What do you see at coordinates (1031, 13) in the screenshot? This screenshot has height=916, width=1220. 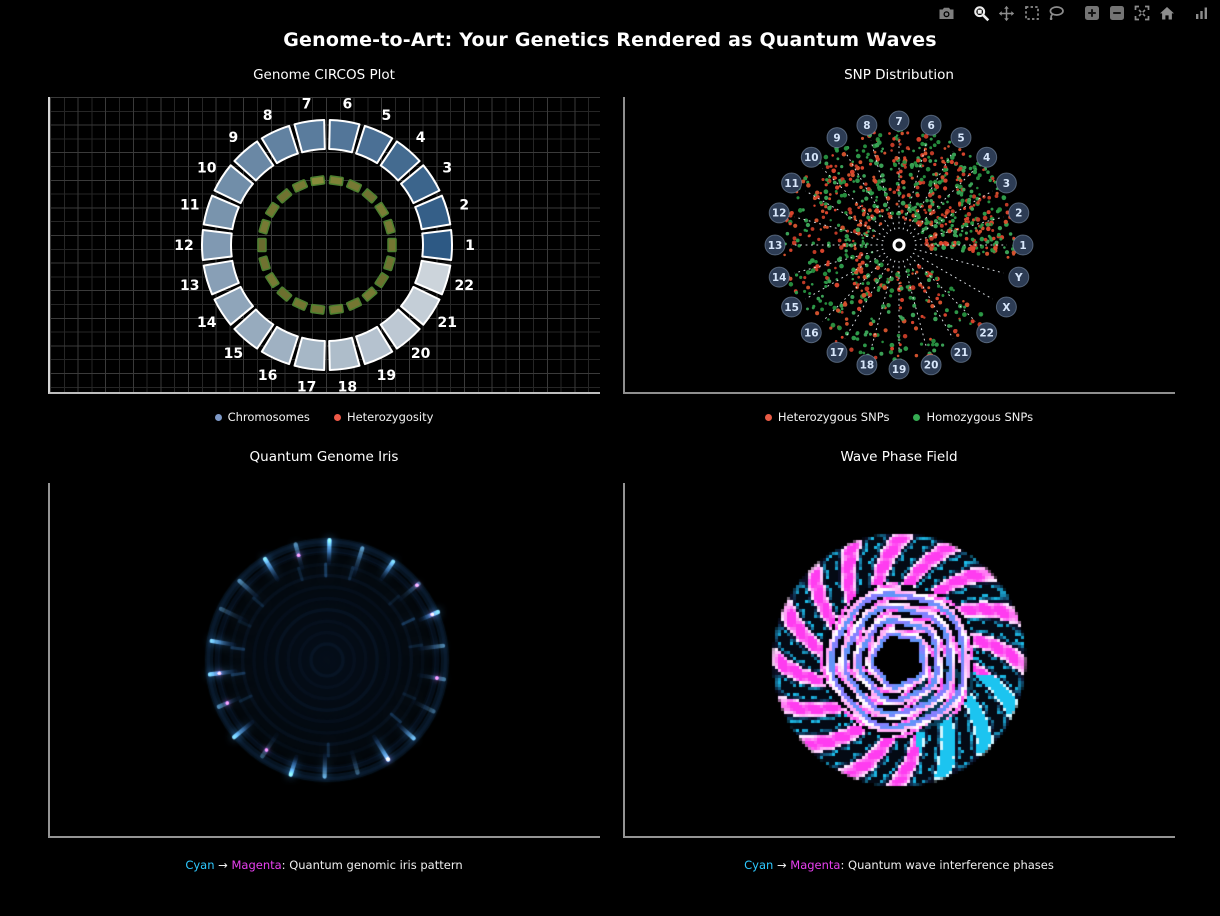 I see `box-select-icon` at bounding box center [1031, 13].